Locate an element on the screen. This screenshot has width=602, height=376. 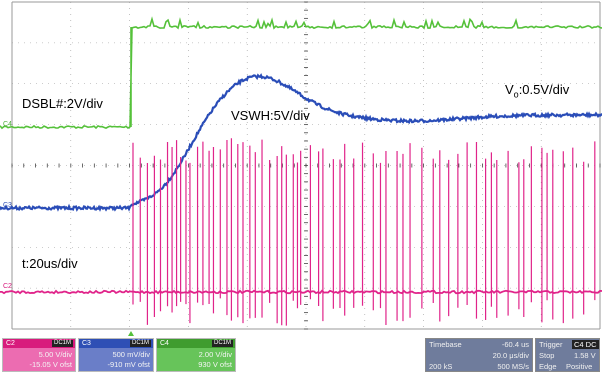
timebase-delay: -60.4 us is located at coordinates (515, 344).